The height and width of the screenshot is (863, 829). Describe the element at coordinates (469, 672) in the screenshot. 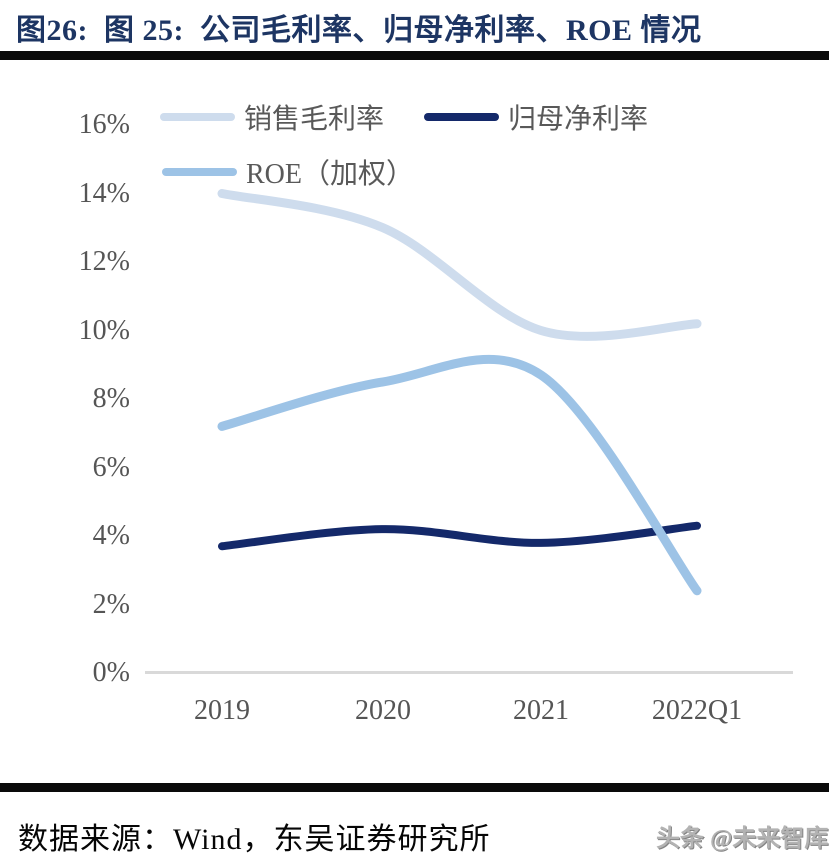

I see `x-axis-line` at that location.